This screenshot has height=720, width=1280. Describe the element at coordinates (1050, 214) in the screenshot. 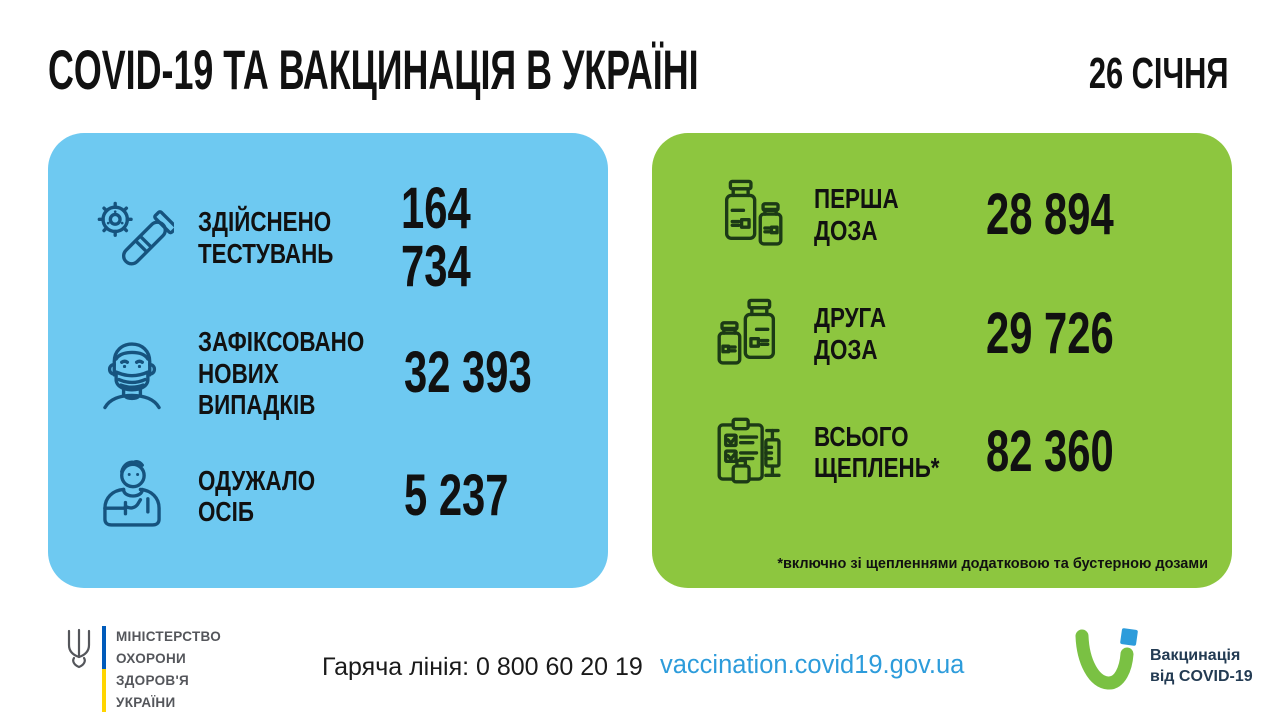

I see `stat-value: 28 894` at that location.